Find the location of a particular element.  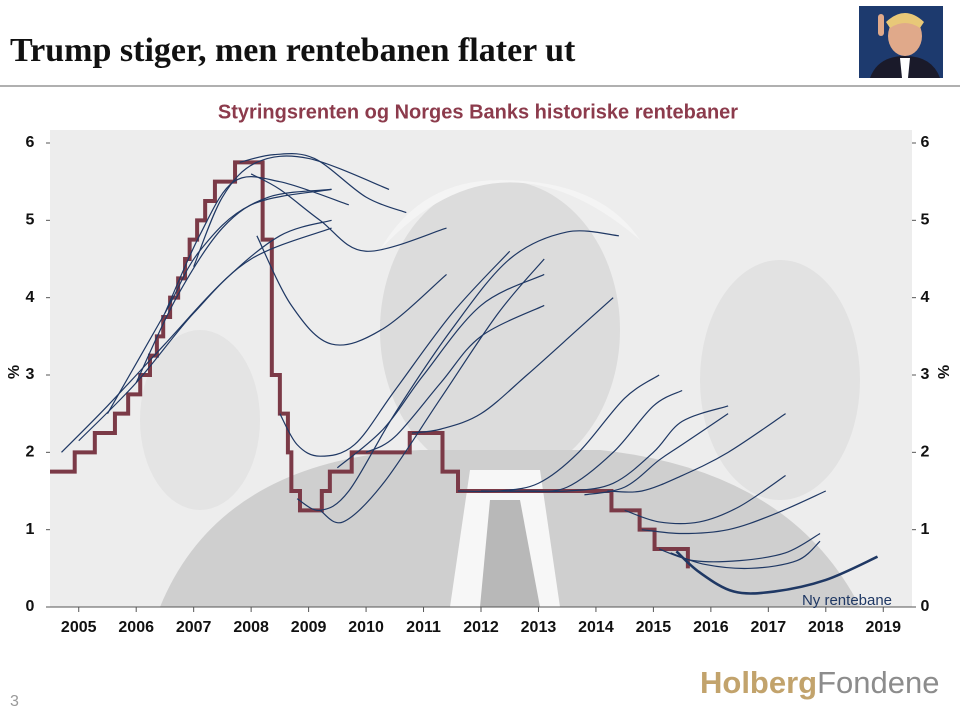

x-tick-label: 2011 is located at coordinates (423, 627).